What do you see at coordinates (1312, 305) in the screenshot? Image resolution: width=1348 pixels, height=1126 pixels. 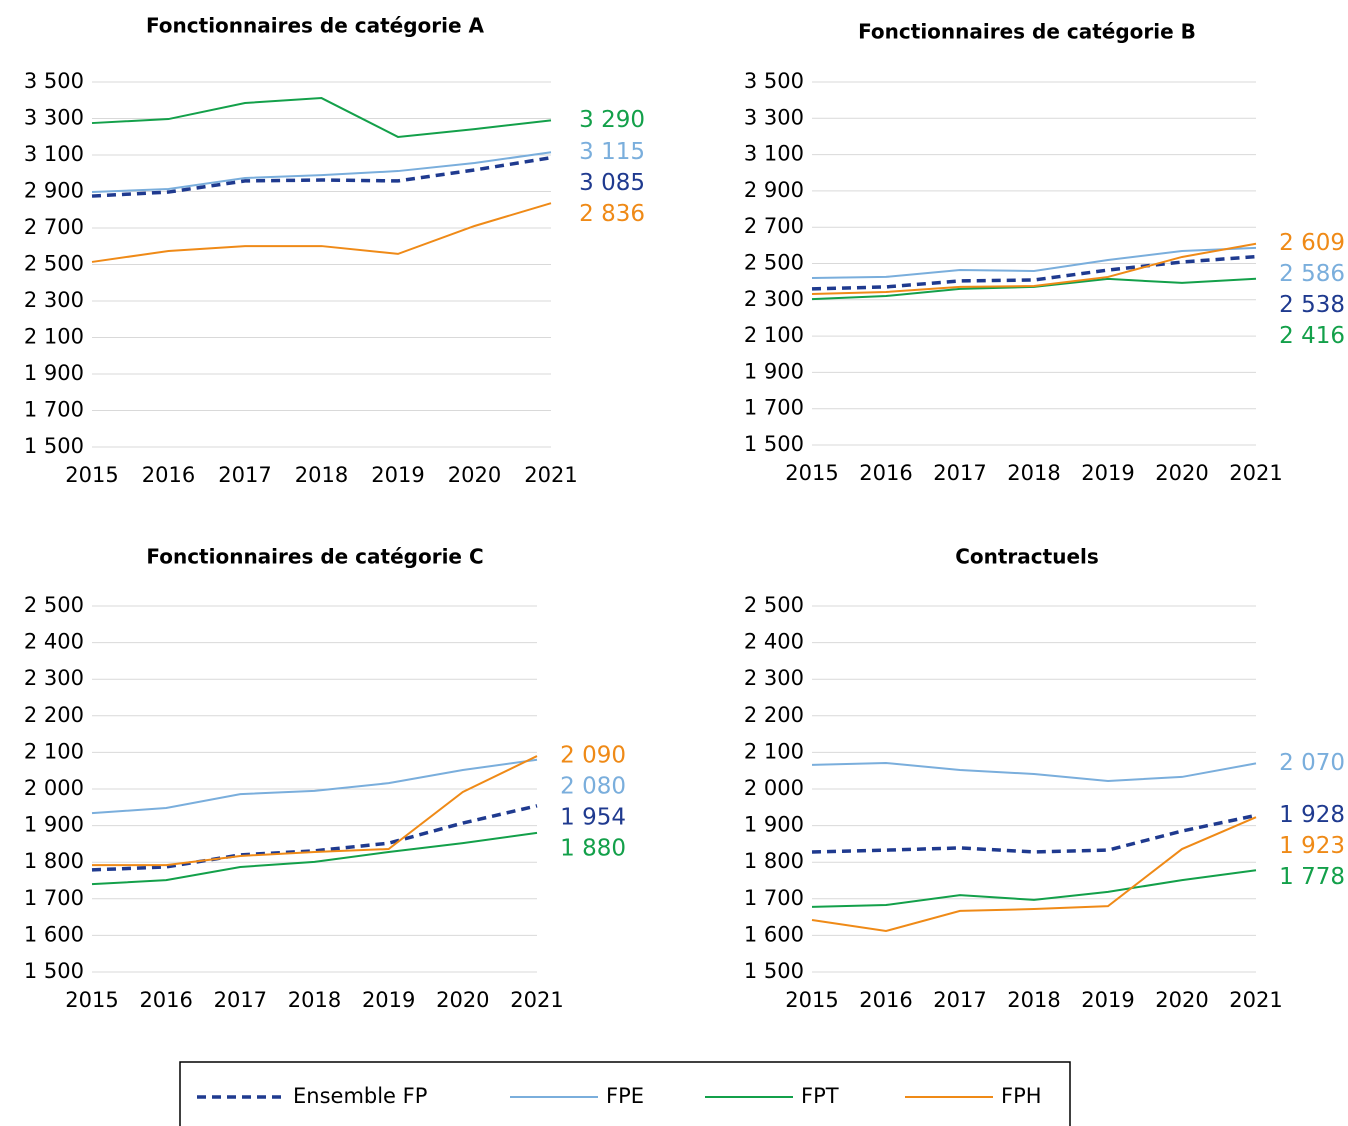 I see `value-label: 2 538` at bounding box center [1312, 305].